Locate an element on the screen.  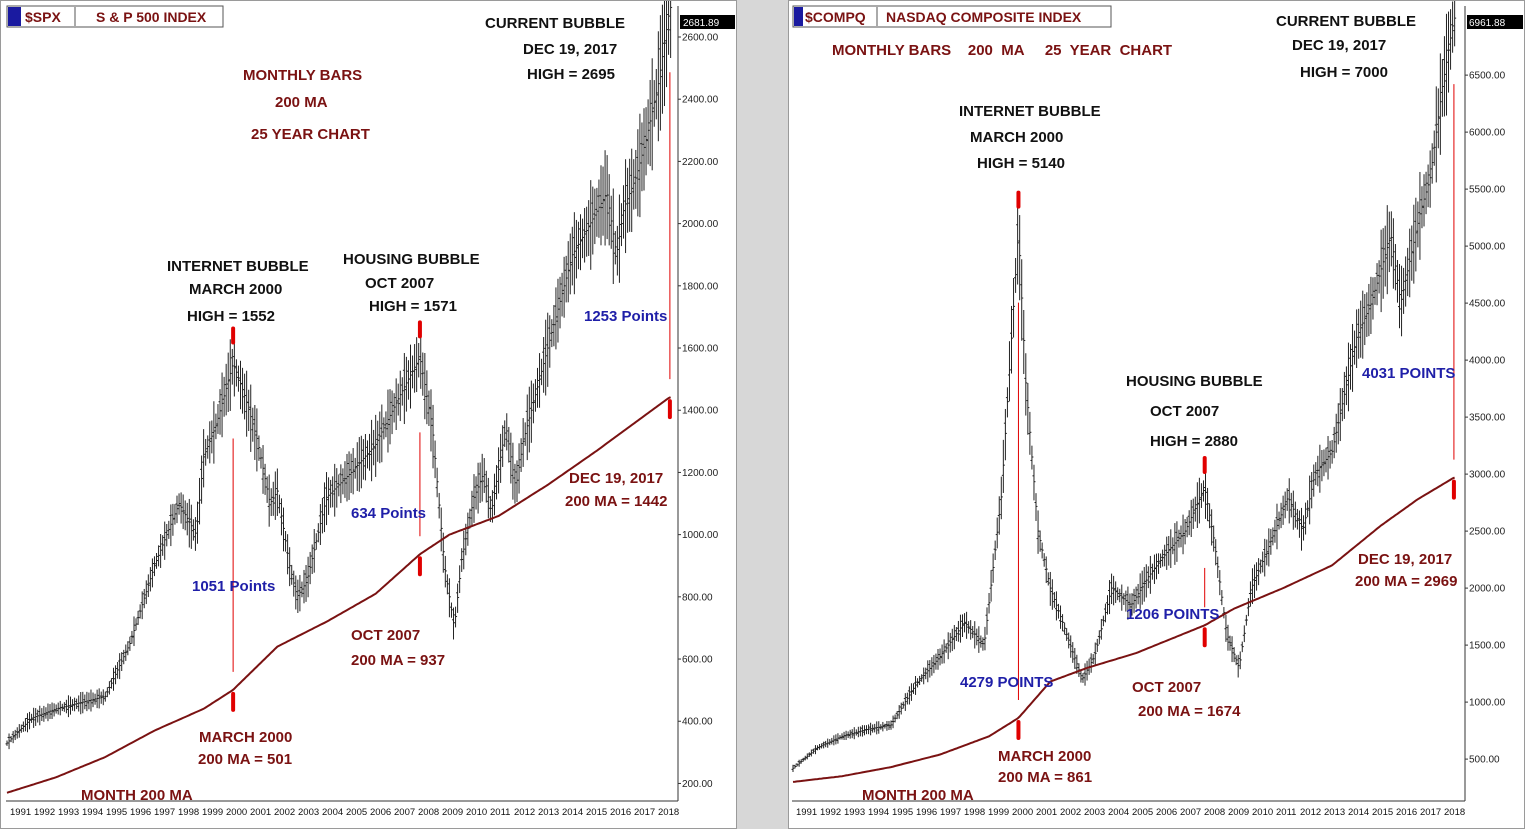
spx-subtitle-3: 25 YEAR CHART is located at coordinates (310, 134).